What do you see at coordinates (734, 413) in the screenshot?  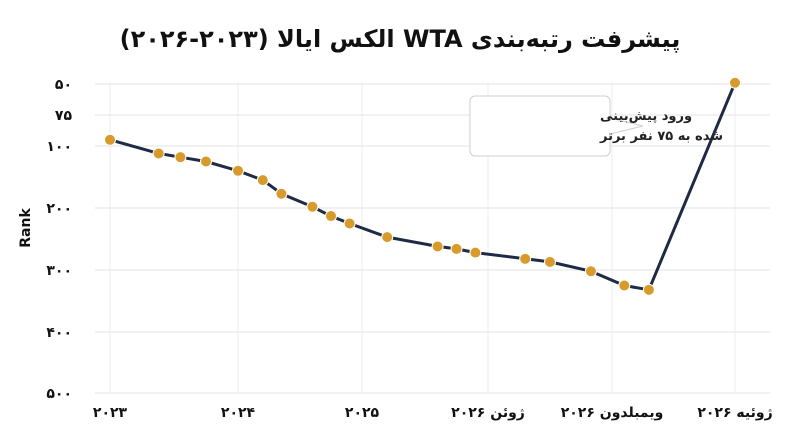 I see `x-tick-label: ژوئیه ۲۰۲۶` at bounding box center [734, 413].